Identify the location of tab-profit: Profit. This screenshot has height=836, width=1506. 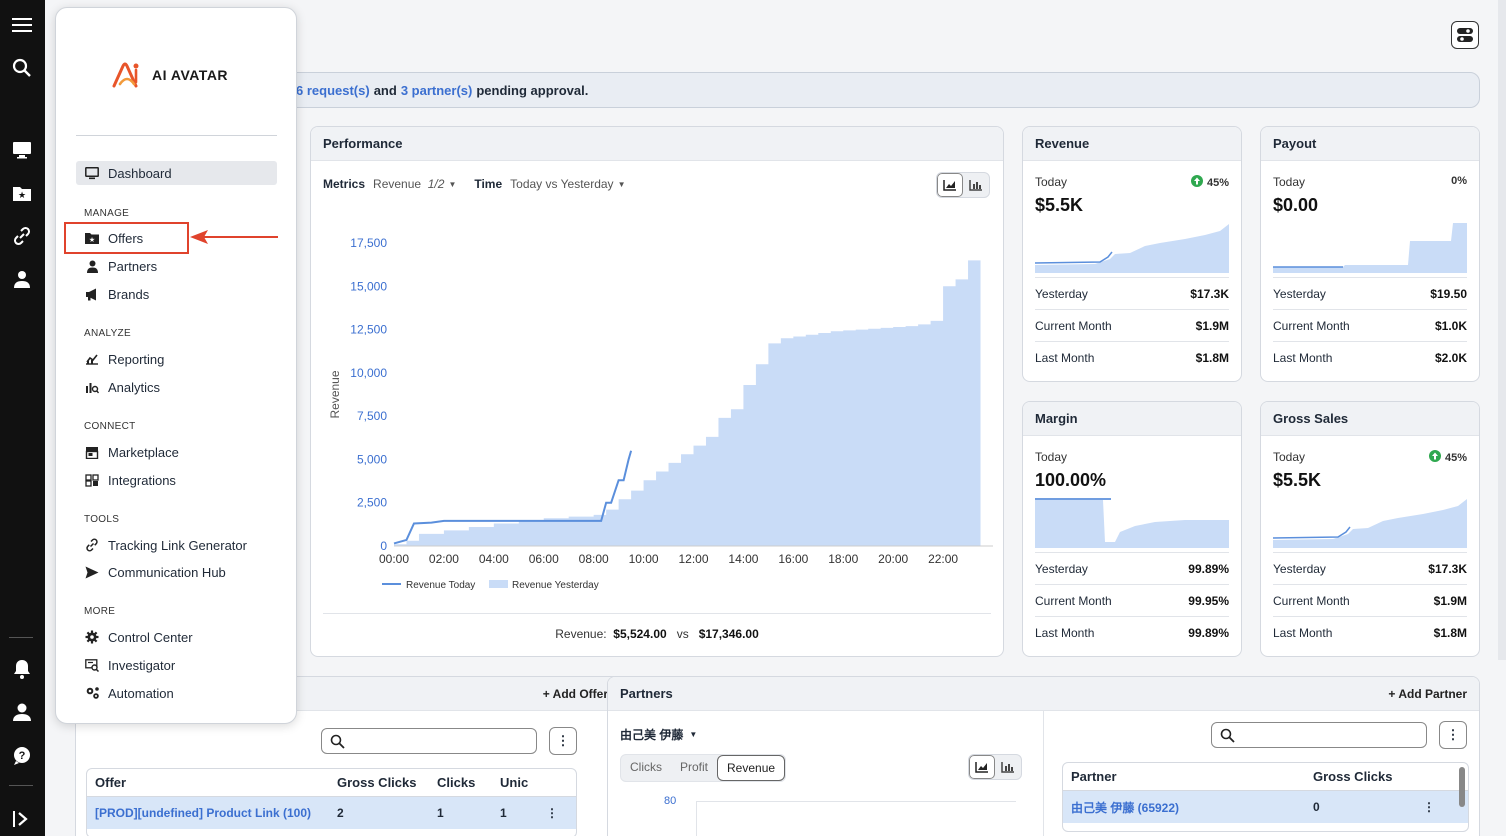
(694, 767).